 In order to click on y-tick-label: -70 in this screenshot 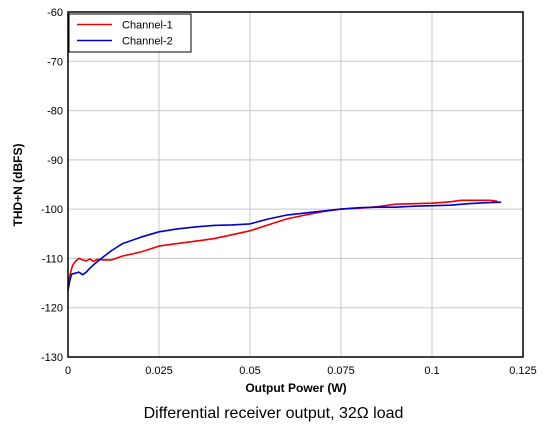, I will do `click(55, 62)`.